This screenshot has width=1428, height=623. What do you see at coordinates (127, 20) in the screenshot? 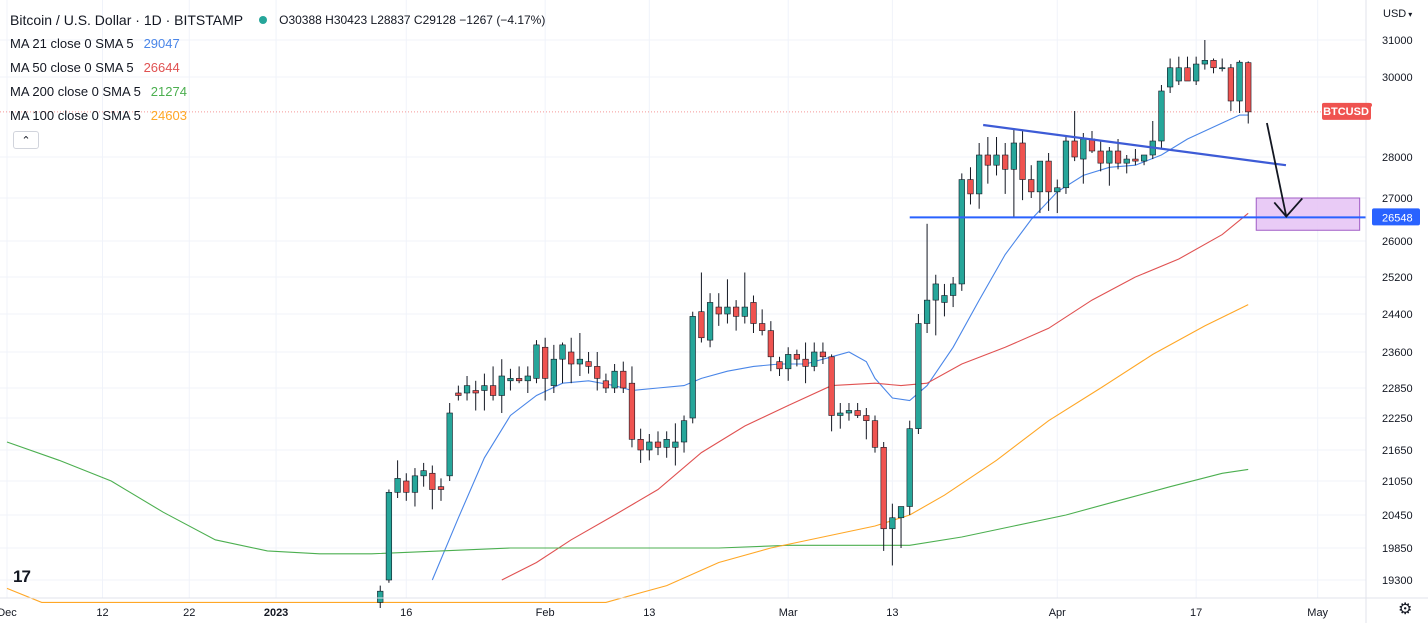
I see `symbol-title: Bitcoin / U.S. Dollar · 1D · BITSTAMP` at bounding box center [127, 20].